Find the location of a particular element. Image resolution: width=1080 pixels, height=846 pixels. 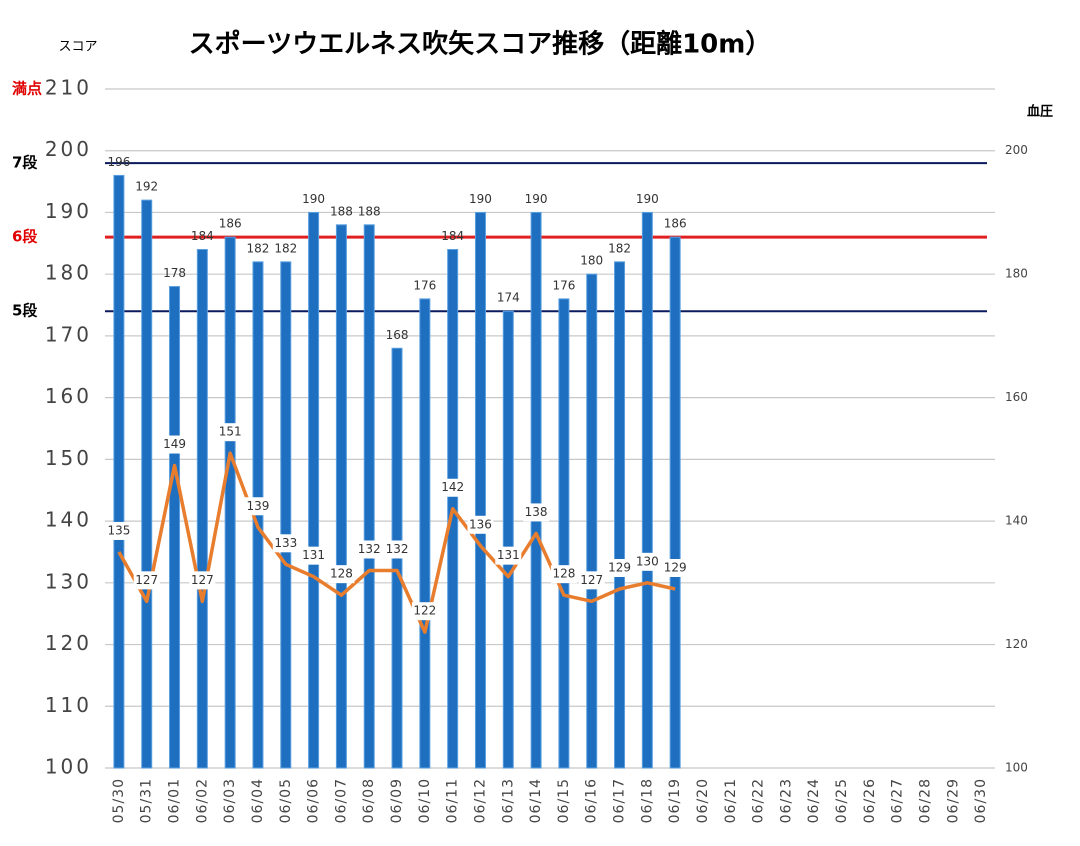

y-tick-label: 120 is located at coordinates (68, 643).